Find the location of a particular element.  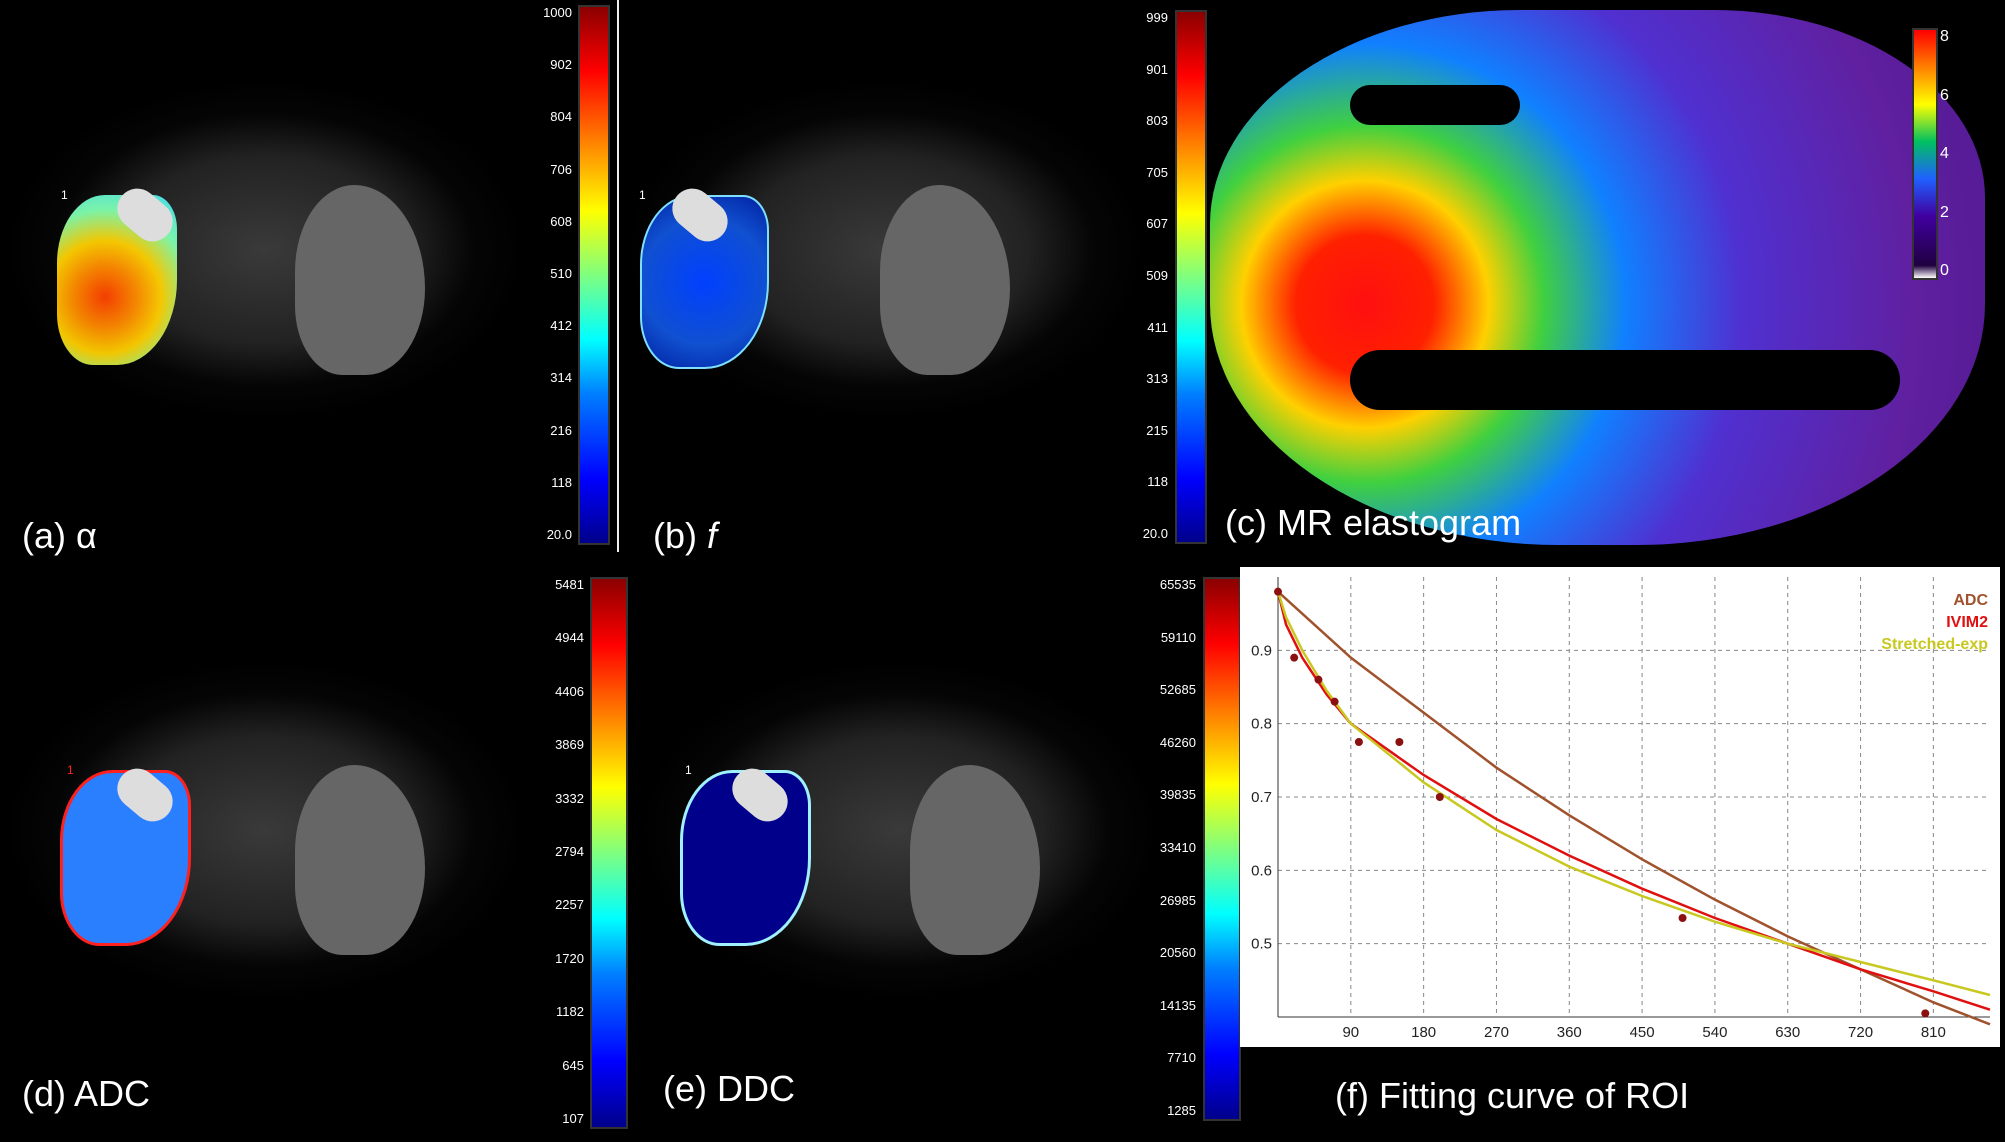

colorbar-tick-label: 4 is located at coordinates (1944, 153).